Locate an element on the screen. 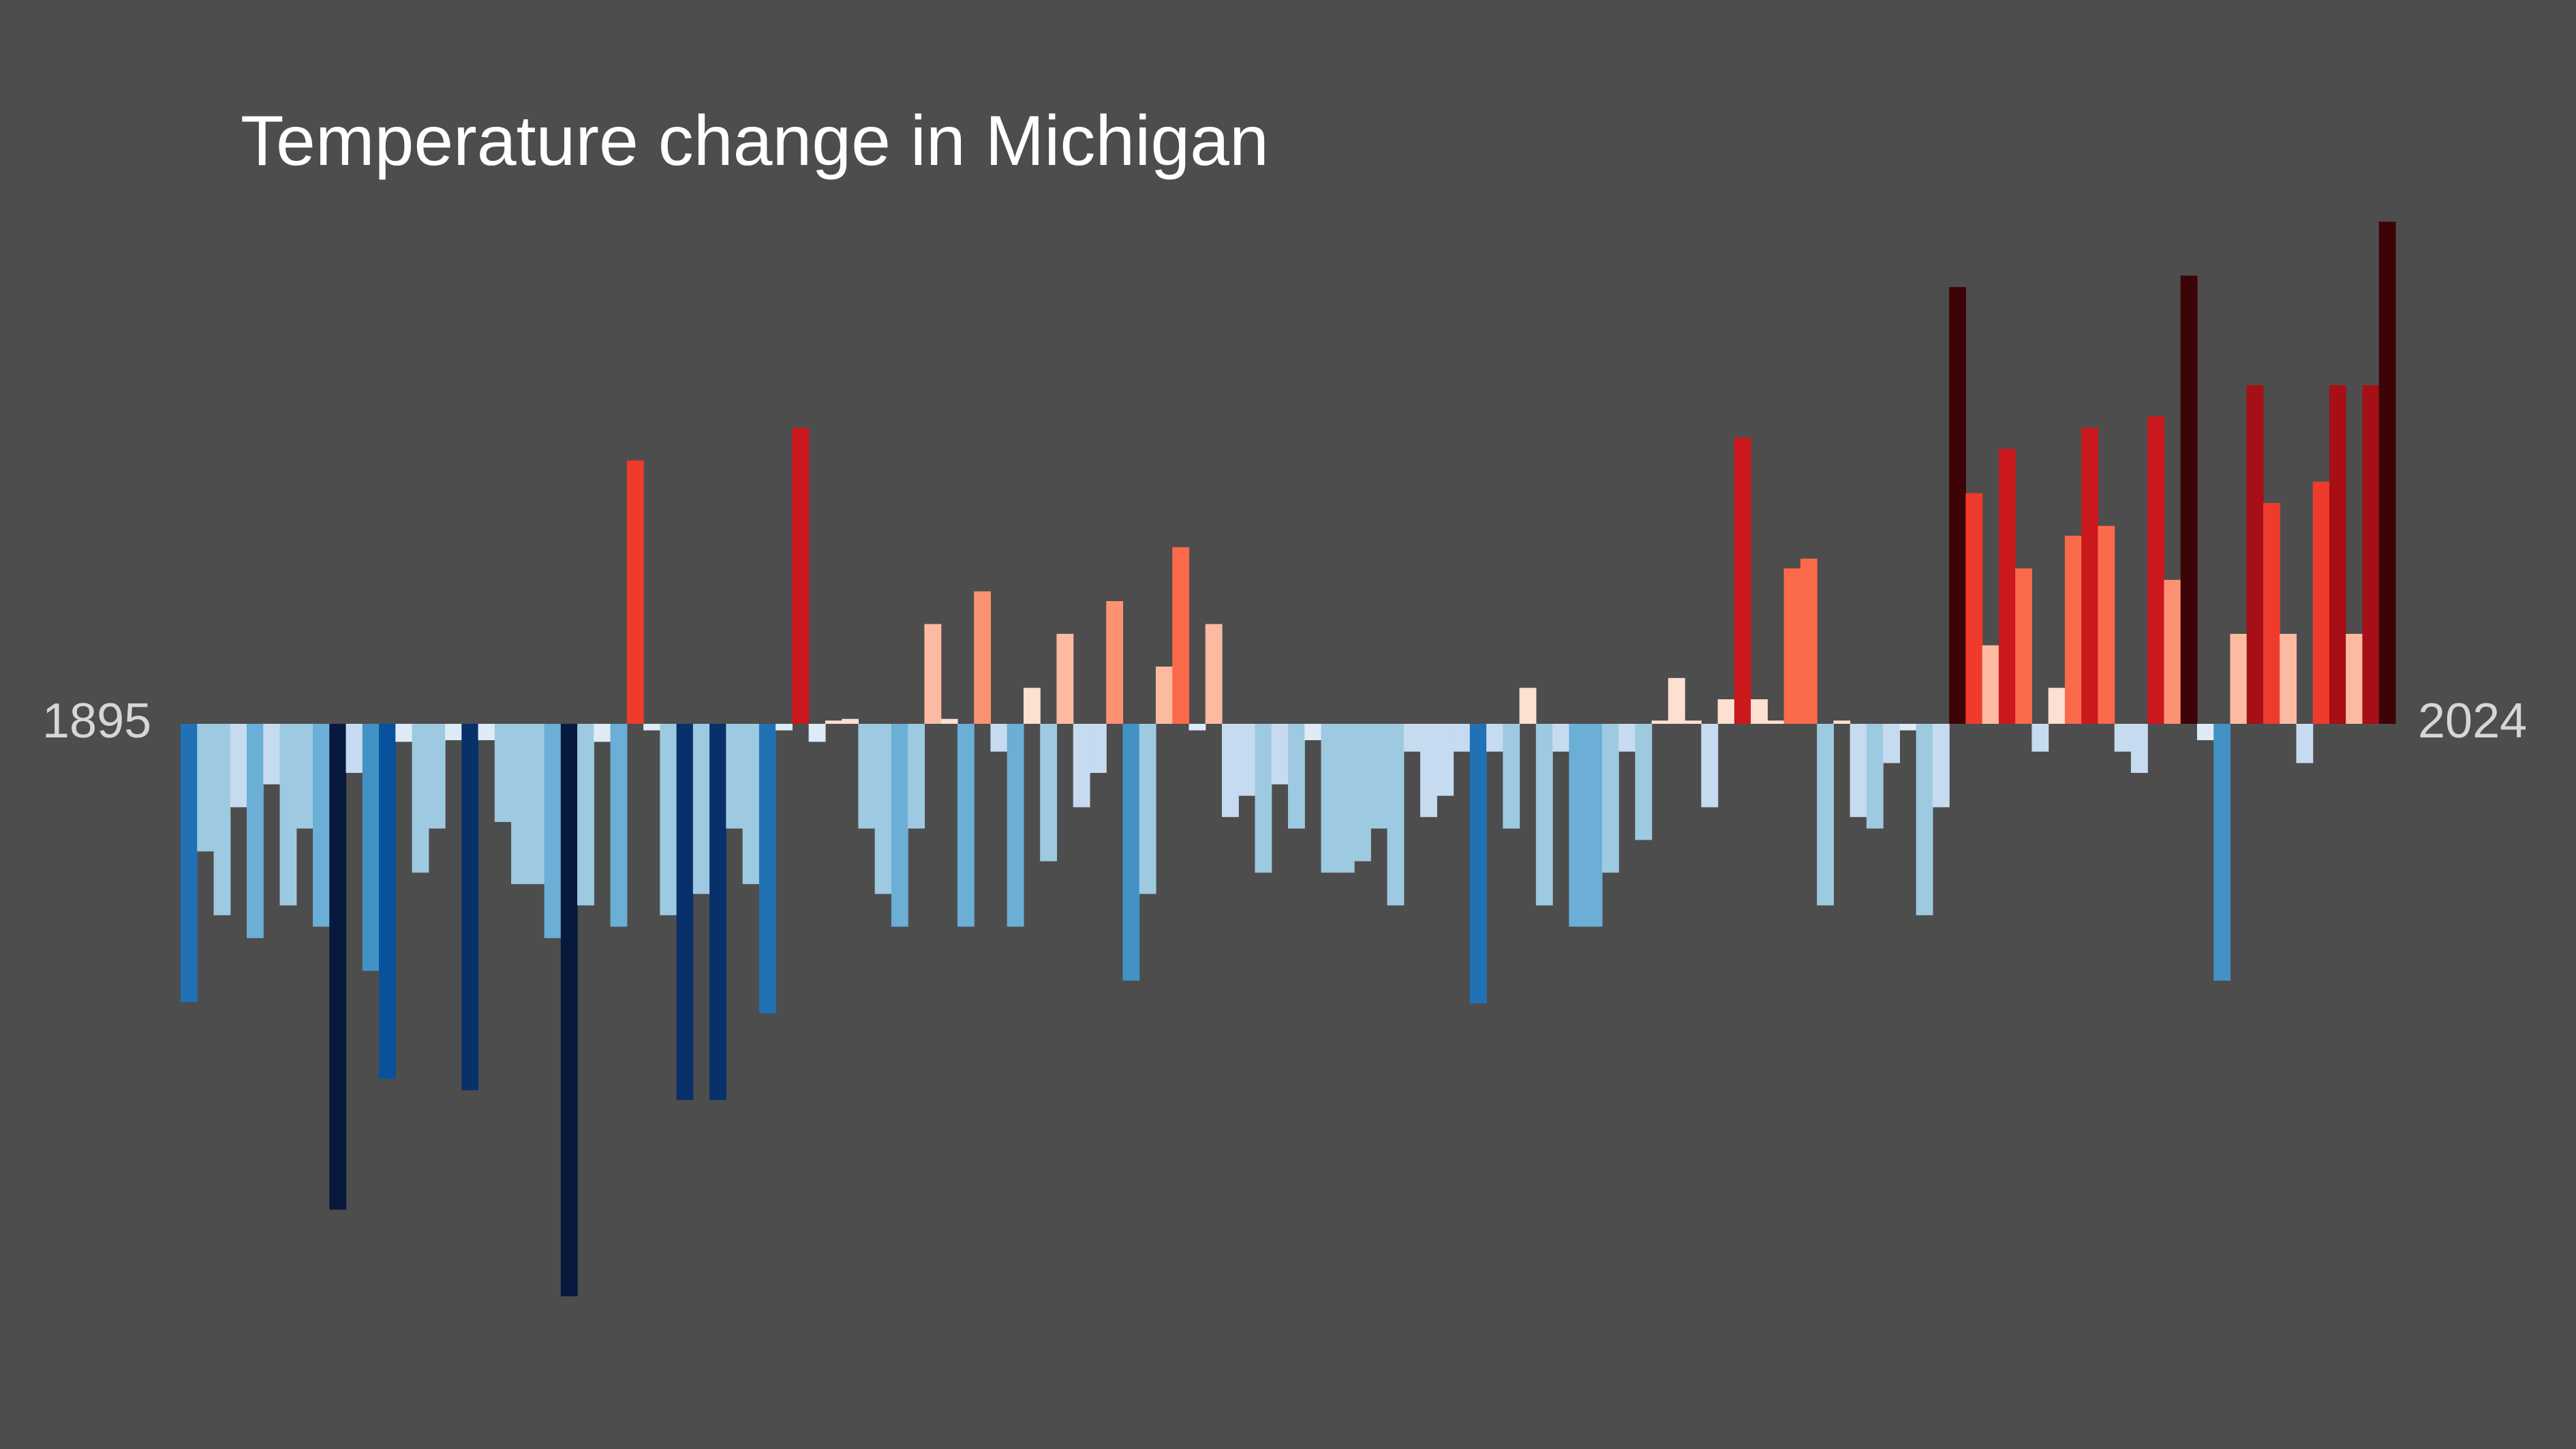 The image size is (2576, 1449). bar-2017 is located at coordinates (2205, 732).